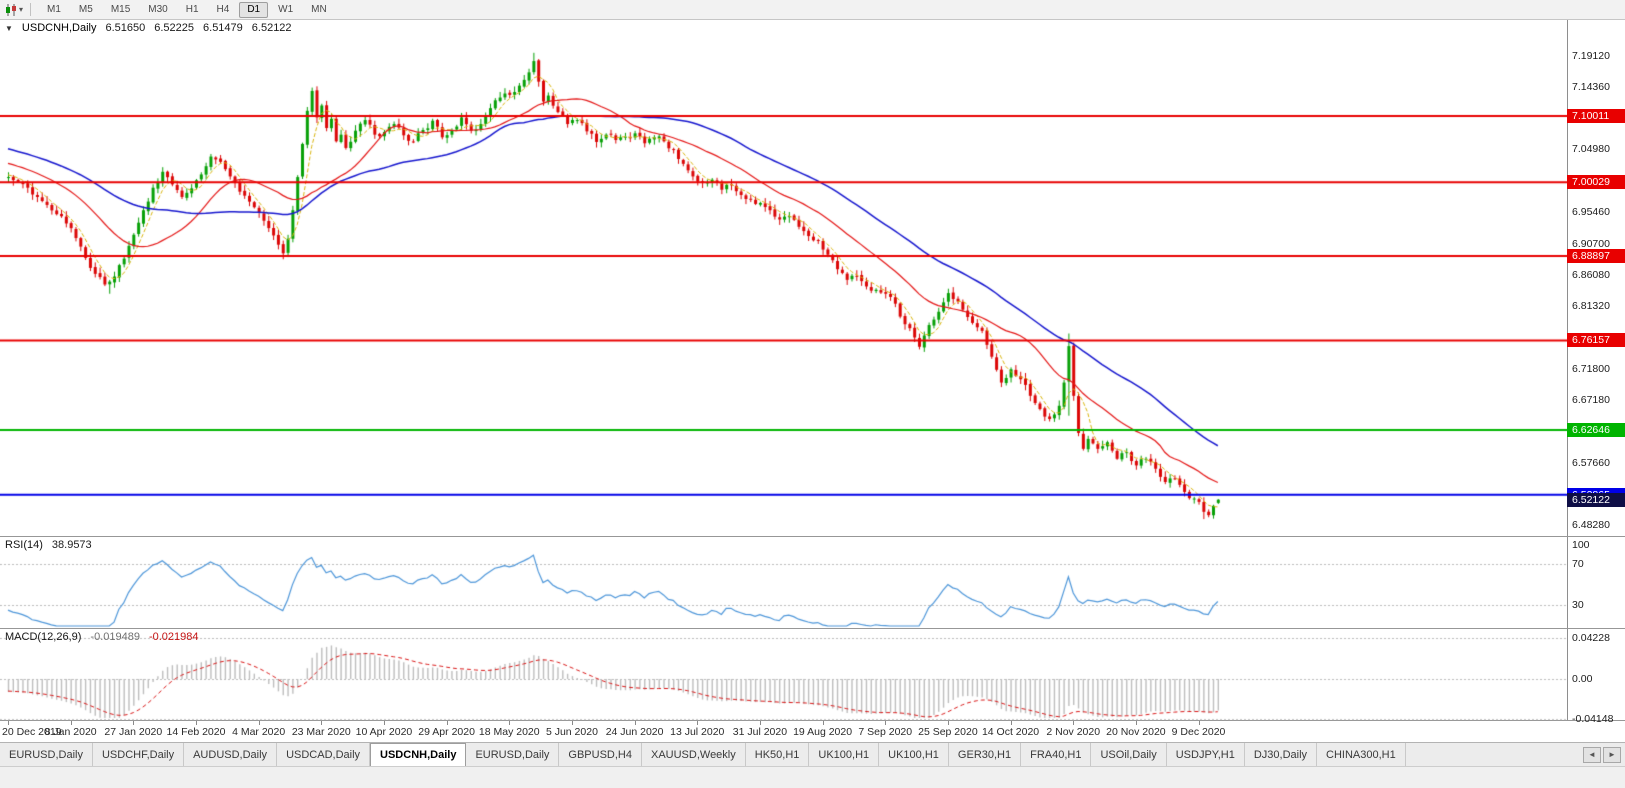 This screenshot has height=788, width=1625. Describe the element at coordinates (1591, 55) in the screenshot. I see `price-axis-tick: 7.19120` at that location.